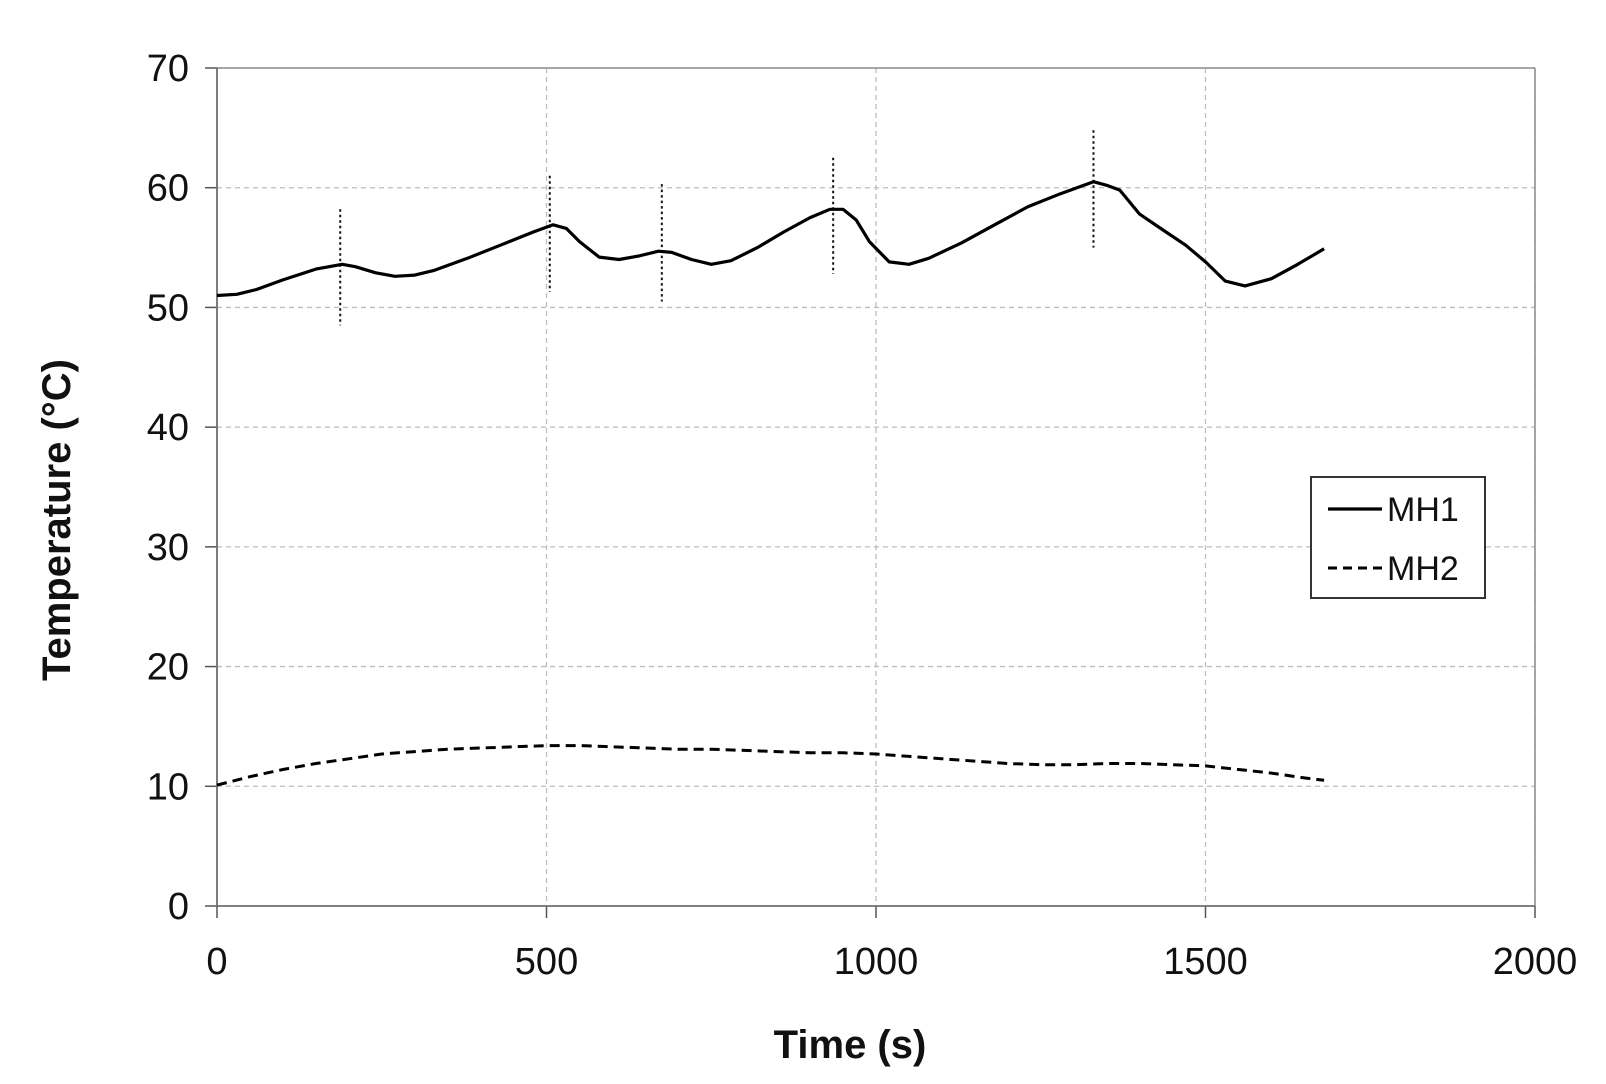  I want to click on x-axis-title: Time (s), so click(850, 1045).